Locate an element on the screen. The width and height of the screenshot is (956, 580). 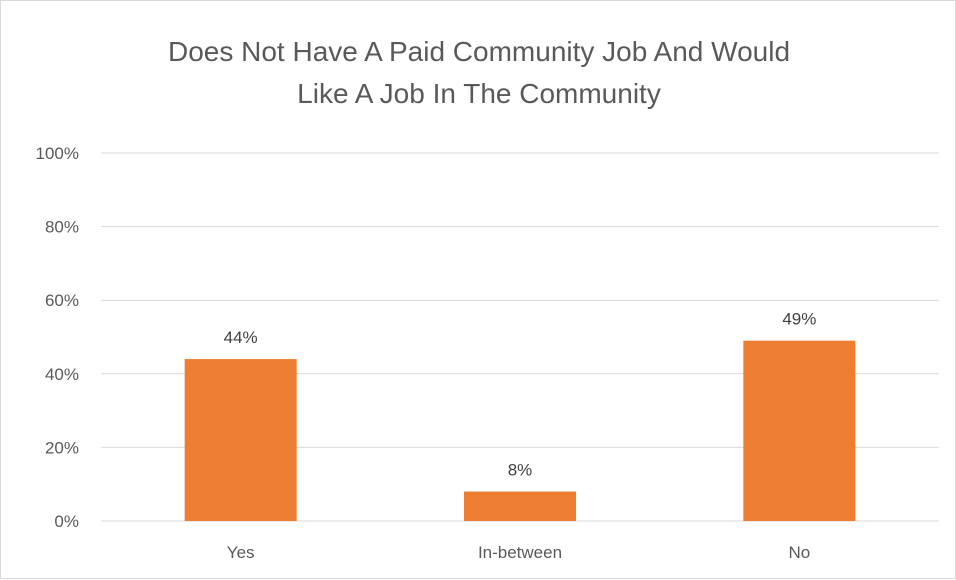
y-tick-label: 0% is located at coordinates (66, 521).